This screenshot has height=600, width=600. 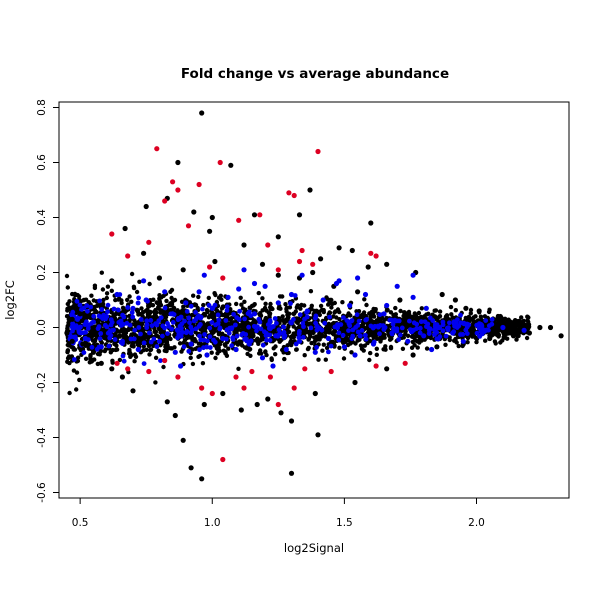 I want to click on y-tick-label: 0.0, so click(x=42, y=327).